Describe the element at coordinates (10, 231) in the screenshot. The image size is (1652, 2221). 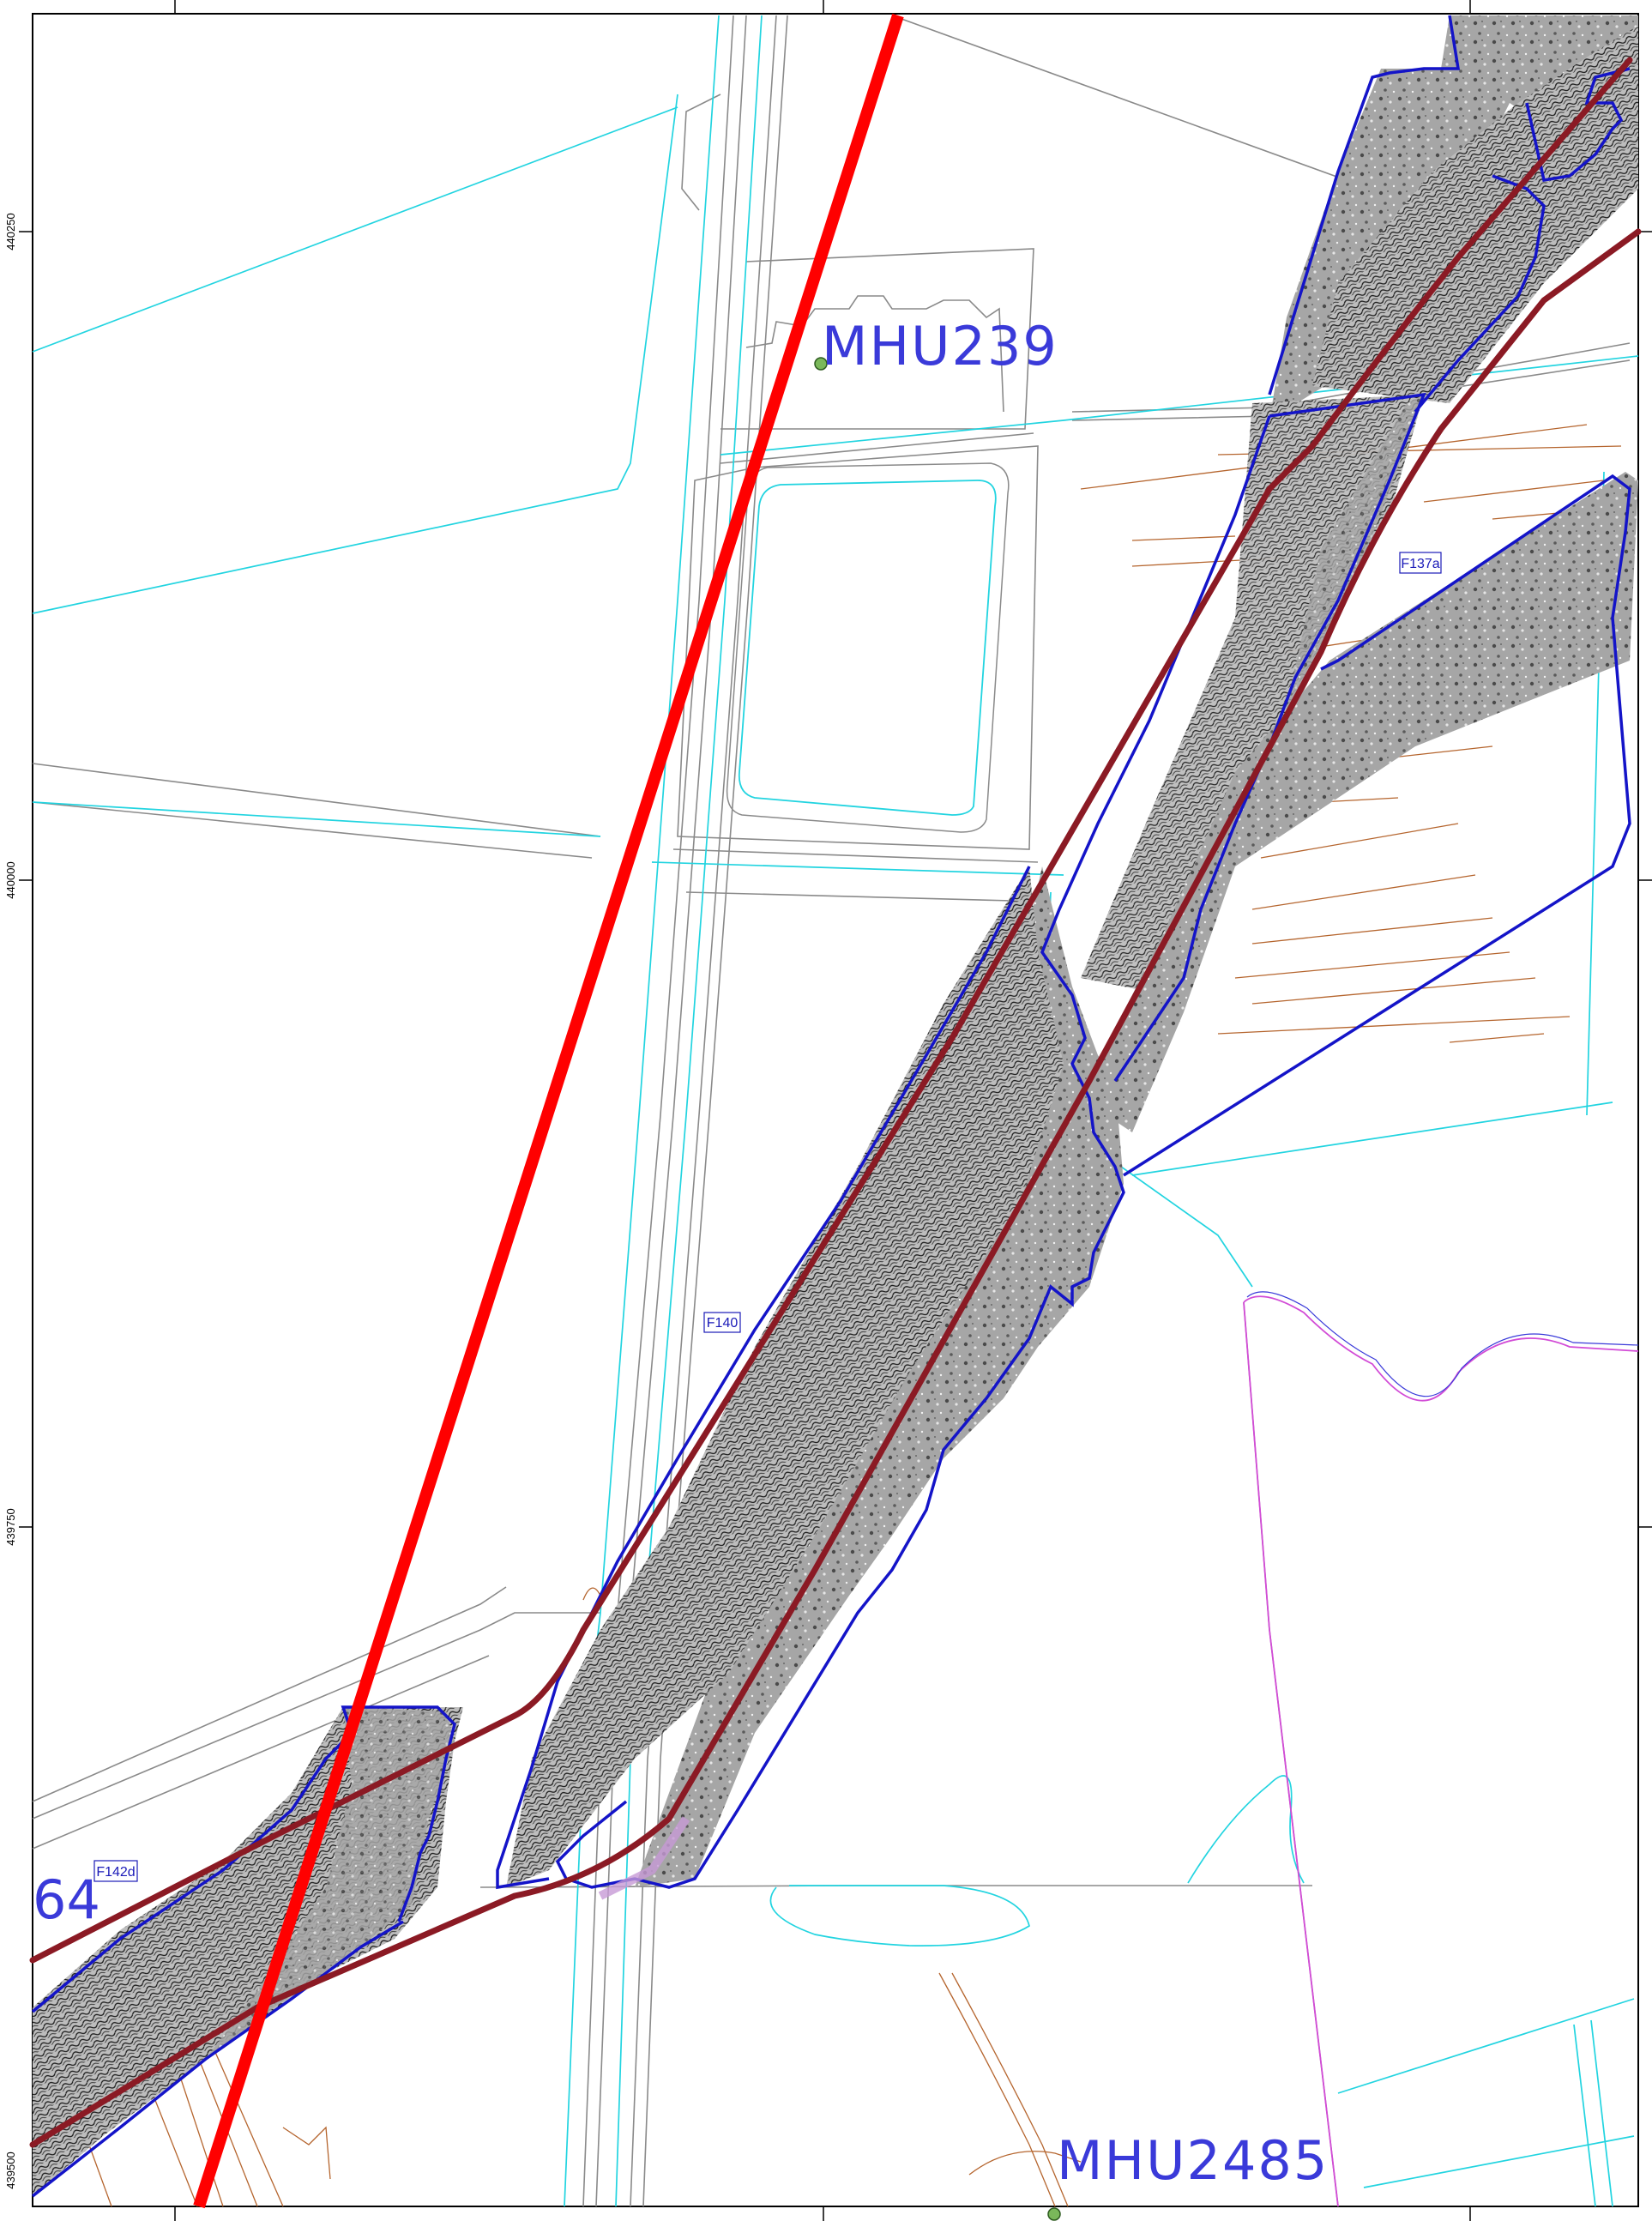
I see `grid-label-440250: 440250` at that location.